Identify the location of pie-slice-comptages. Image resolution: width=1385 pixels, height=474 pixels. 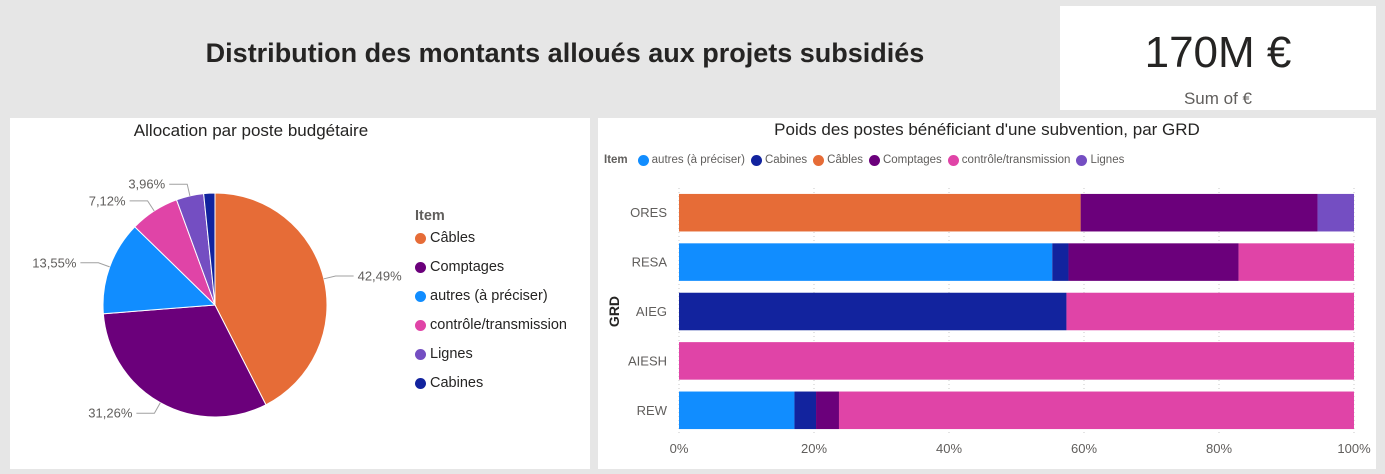
(184, 361).